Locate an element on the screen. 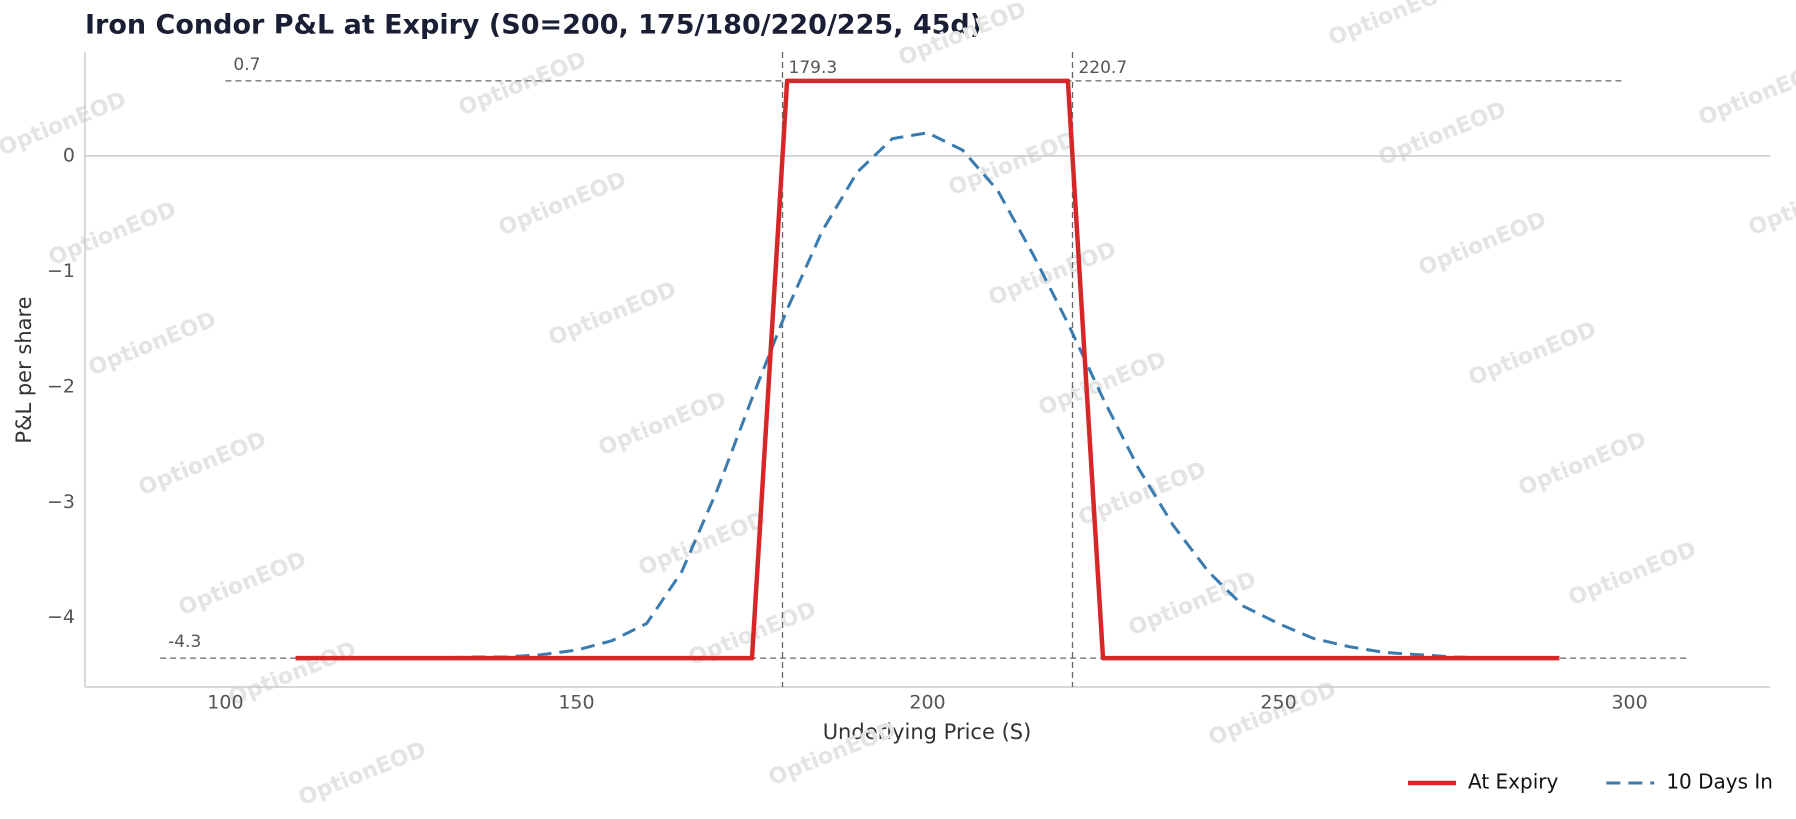  y-axis-label: P&L per share is located at coordinates (24, 369).